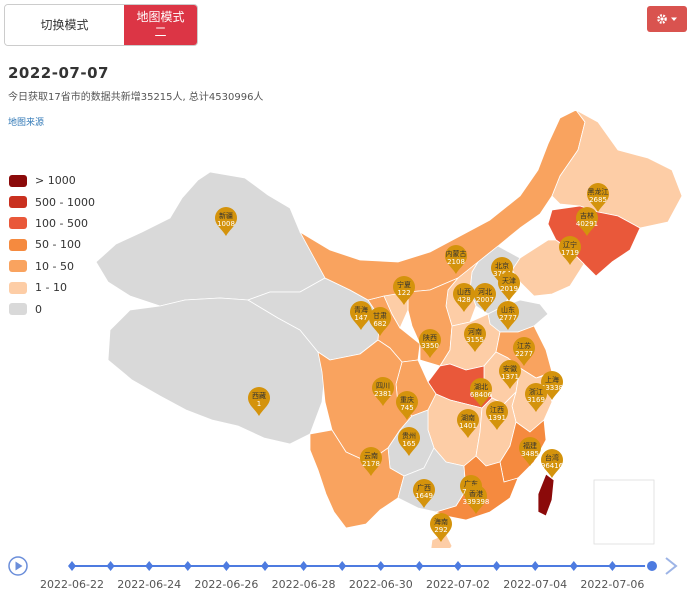 The height and width of the screenshot is (604, 693). What do you see at coordinates (510, 368) in the screenshot?
I see `marker-province-name: 安徽` at bounding box center [510, 368].